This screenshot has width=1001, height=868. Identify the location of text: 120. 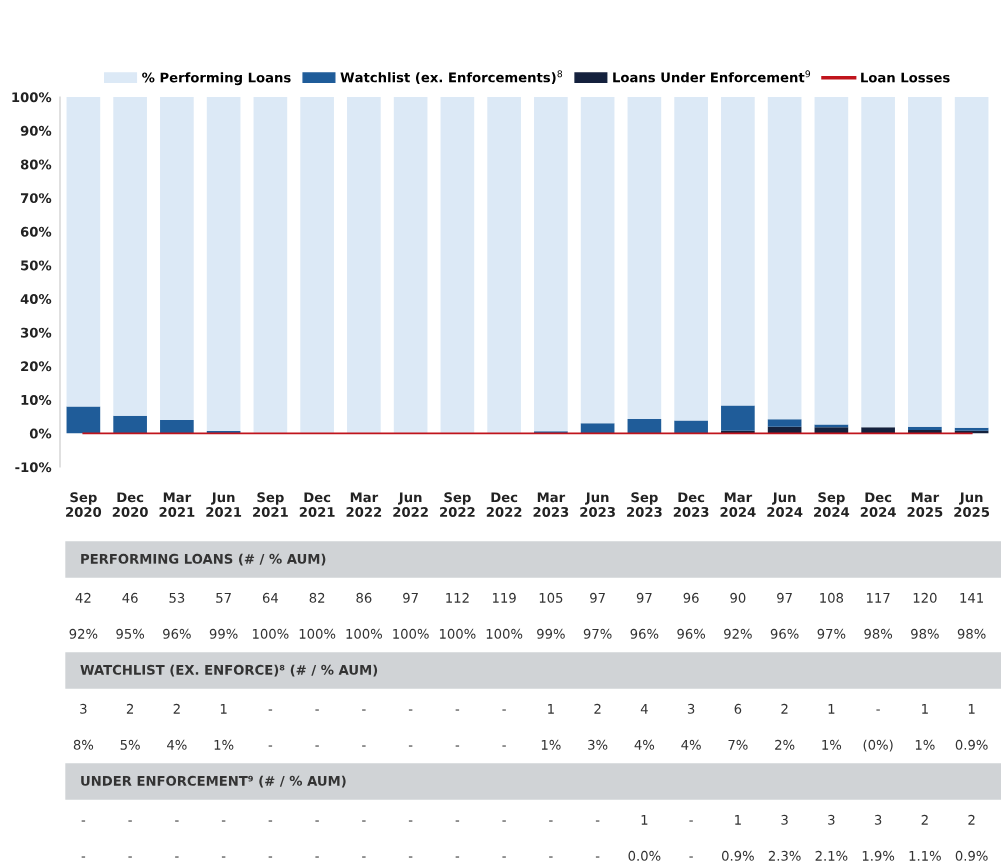
(925, 597).